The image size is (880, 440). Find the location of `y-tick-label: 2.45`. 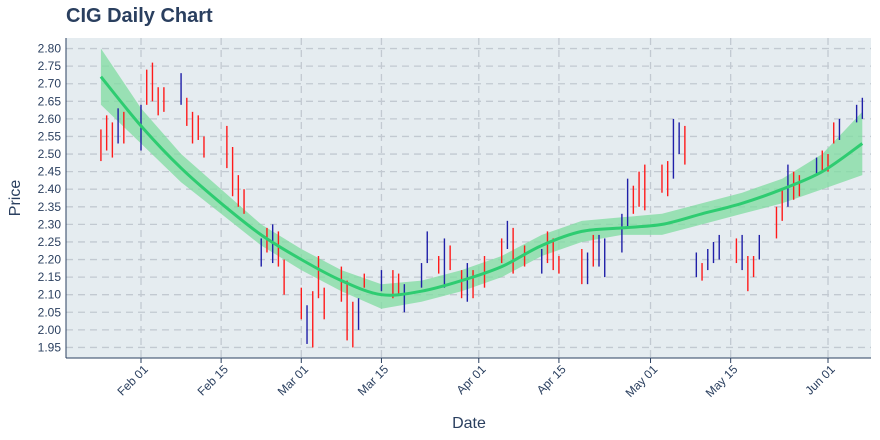

y-tick-label: 2.45 is located at coordinates (50, 172).